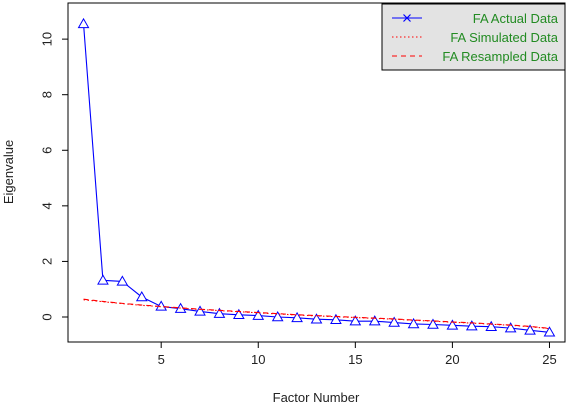 The height and width of the screenshot is (411, 570). Describe the element at coordinates (46, 261) in the screenshot. I see `y-tick-label: 2` at that location.